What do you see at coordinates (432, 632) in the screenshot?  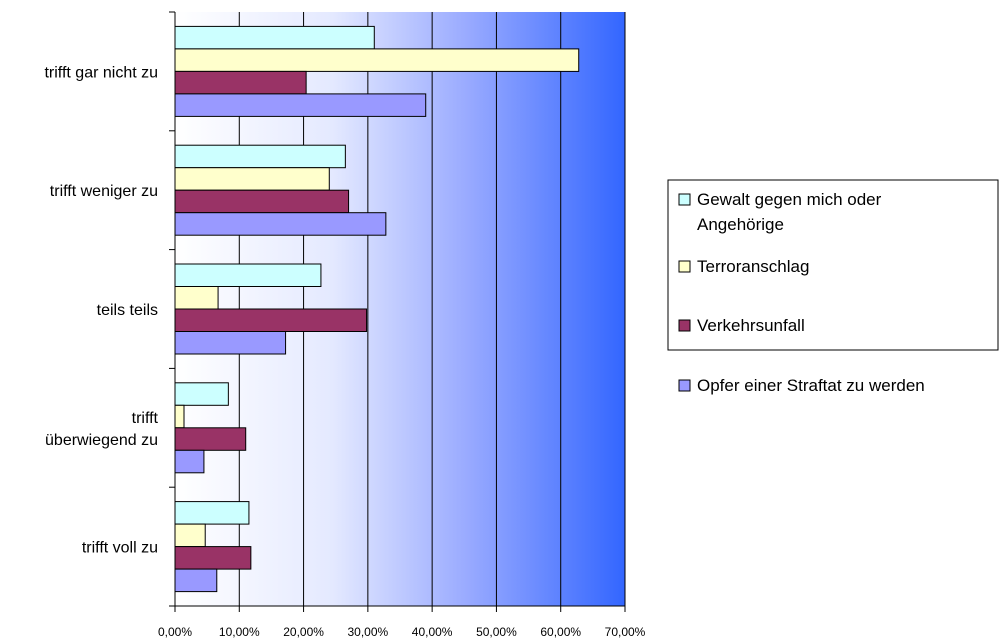 I see `x-tick-label: 40,00%` at bounding box center [432, 632].